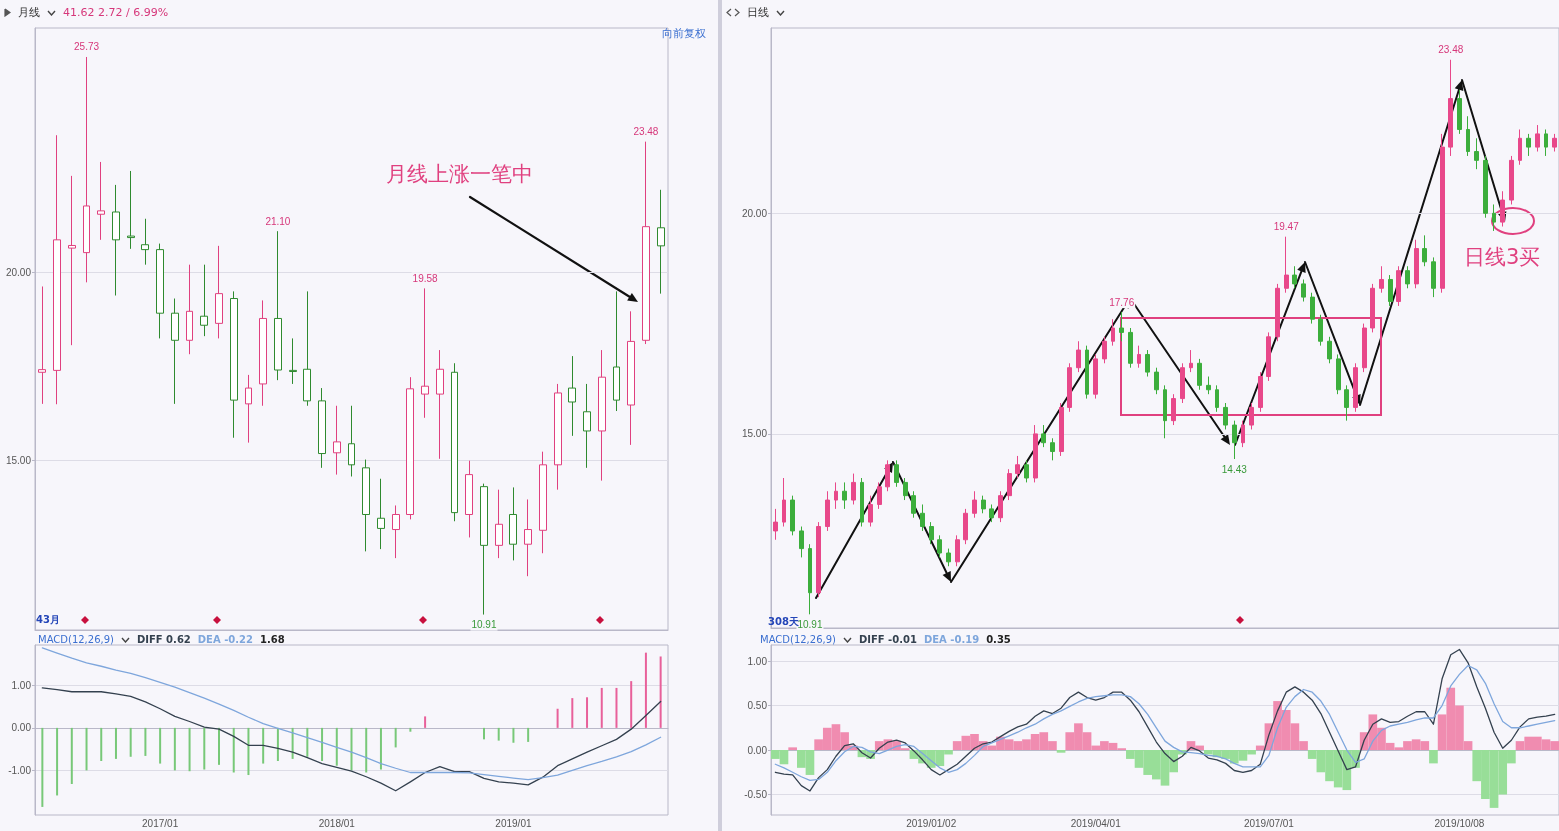  I want to click on x-tick-label: 2019/07/01, so click(1269, 823).